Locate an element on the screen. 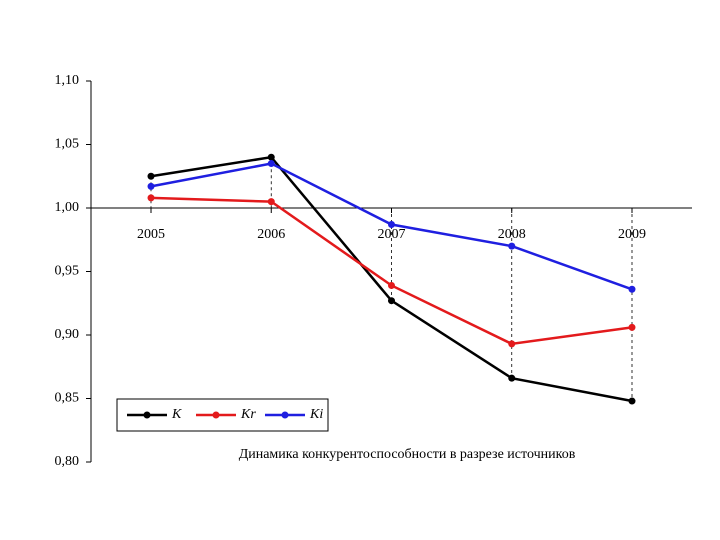 The height and width of the screenshot is (540, 720). y-tick-label: 0,85 is located at coordinates (67, 398).